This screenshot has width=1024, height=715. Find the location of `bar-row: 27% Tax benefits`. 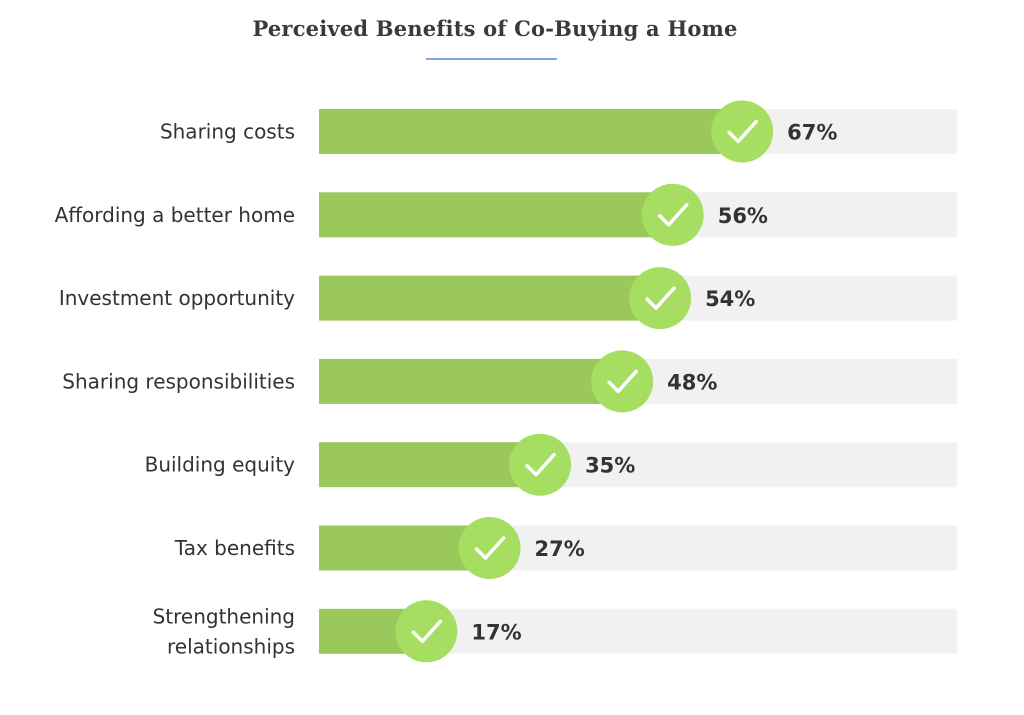

bar-row: 27% Tax benefits is located at coordinates (565, 548).